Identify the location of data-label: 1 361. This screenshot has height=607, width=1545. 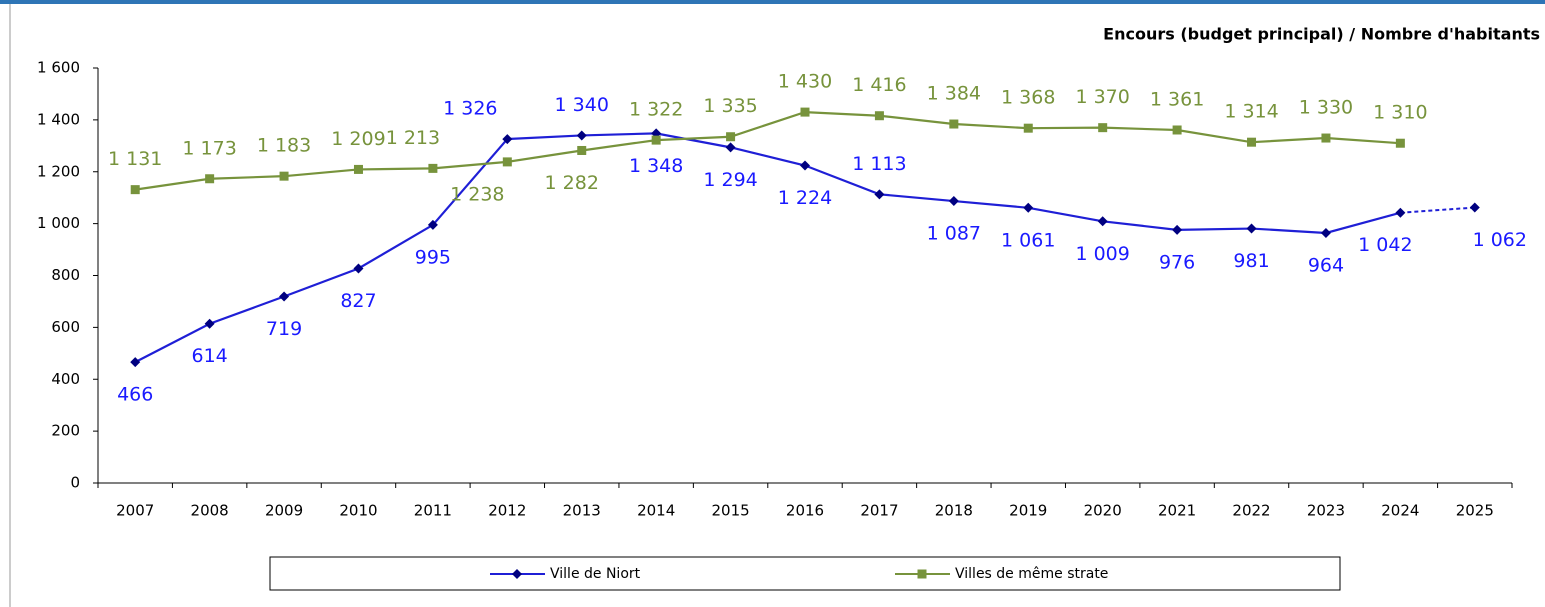
(1177, 99).